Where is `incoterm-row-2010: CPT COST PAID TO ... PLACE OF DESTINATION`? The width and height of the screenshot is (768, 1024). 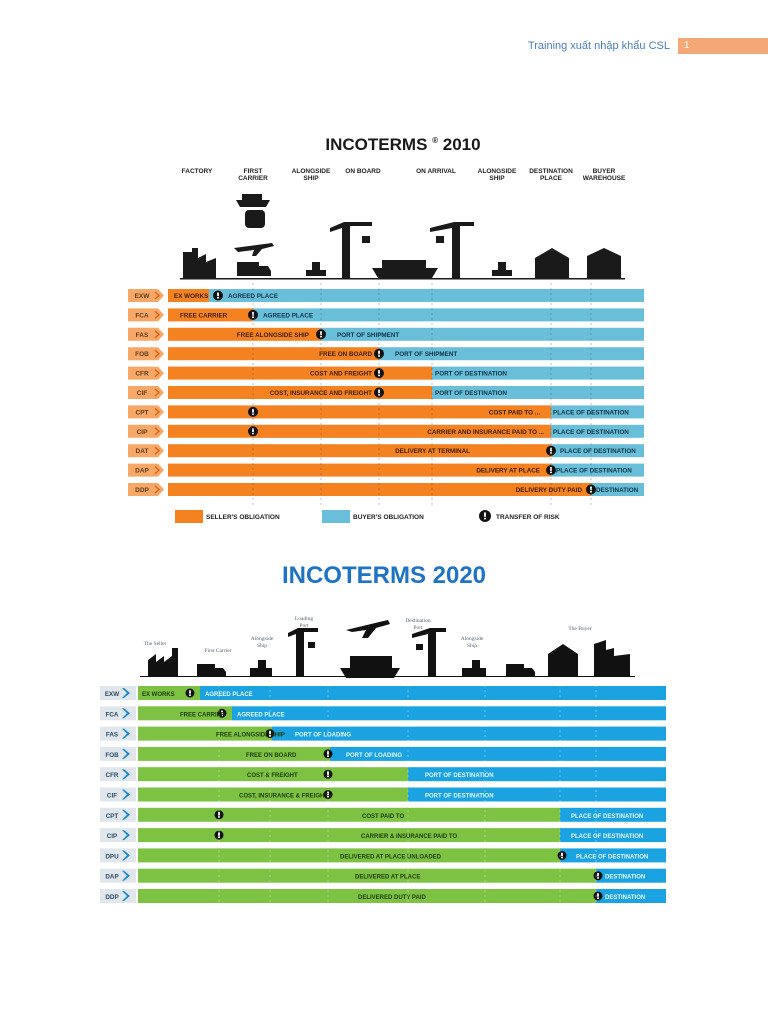
incoterm-row-2010: CPT COST PAID TO ... PLACE OF DESTINATION is located at coordinates (386, 412).